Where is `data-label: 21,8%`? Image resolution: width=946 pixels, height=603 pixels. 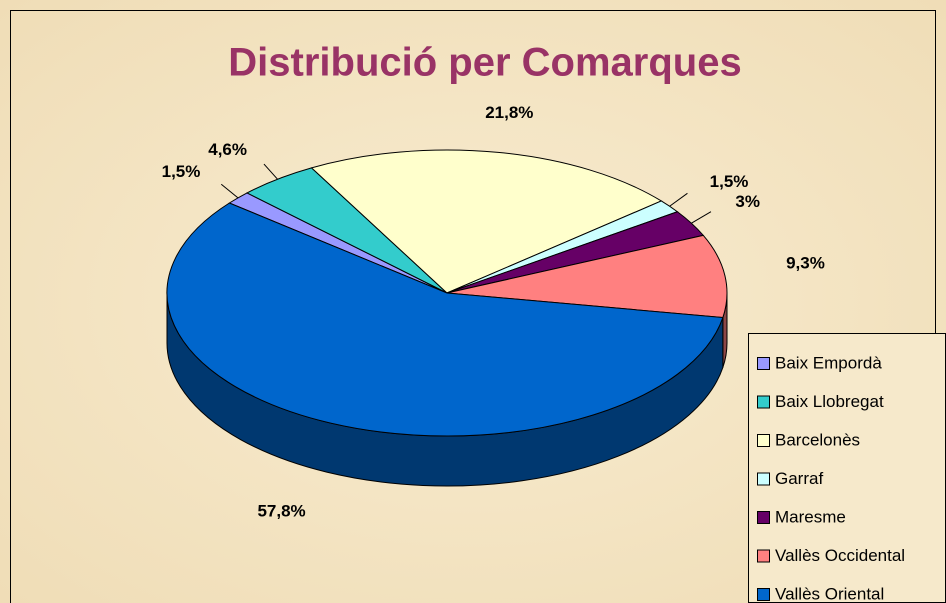
data-label: 21,8% is located at coordinates (509, 112).